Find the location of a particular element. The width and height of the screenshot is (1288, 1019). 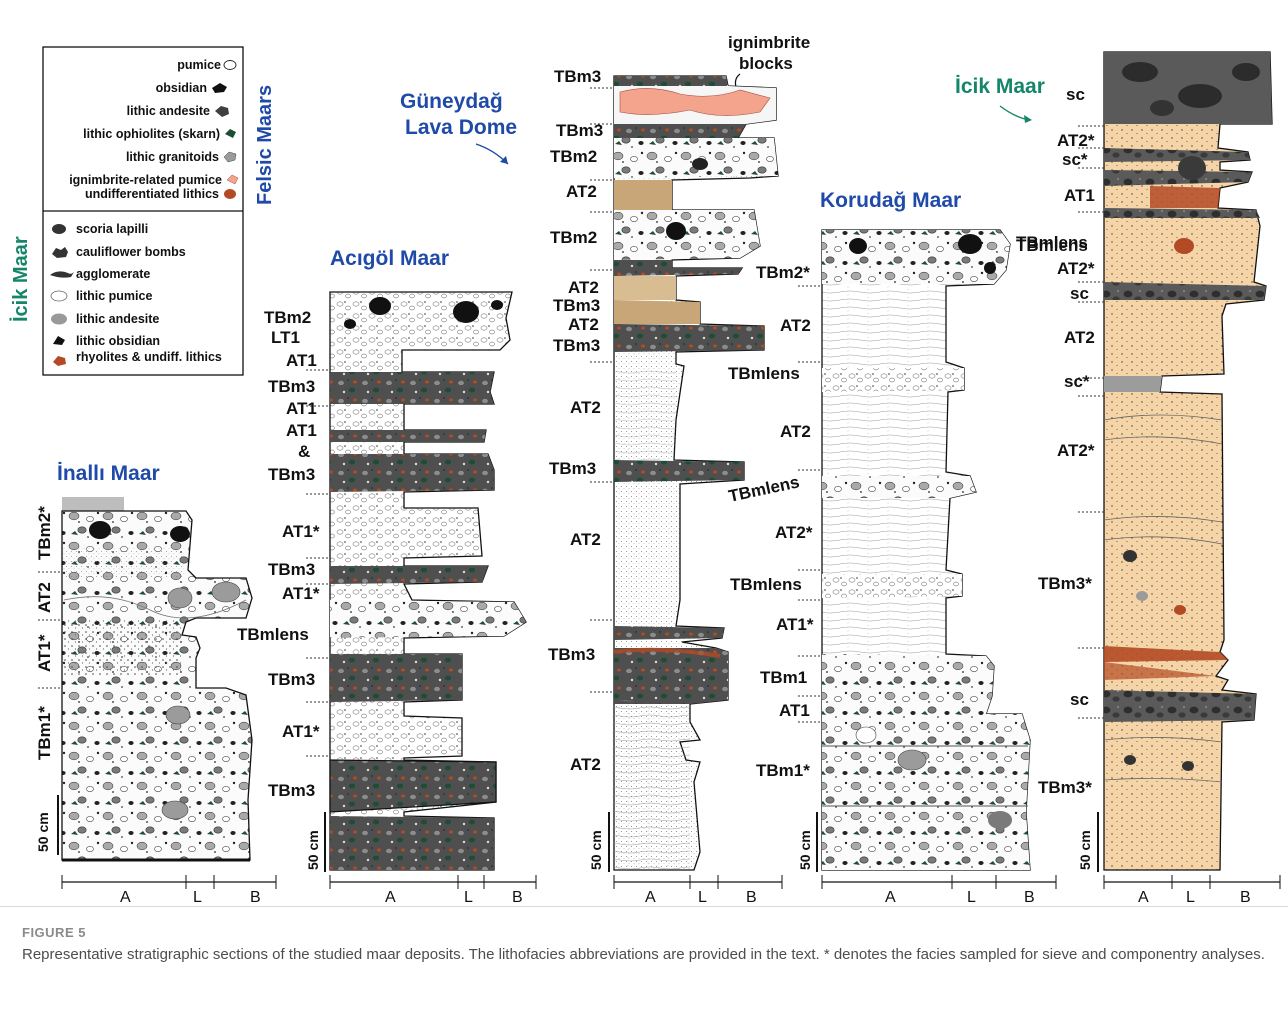

acigol-label-tbm3-d: TBm3 is located at coordinates (291, 679).